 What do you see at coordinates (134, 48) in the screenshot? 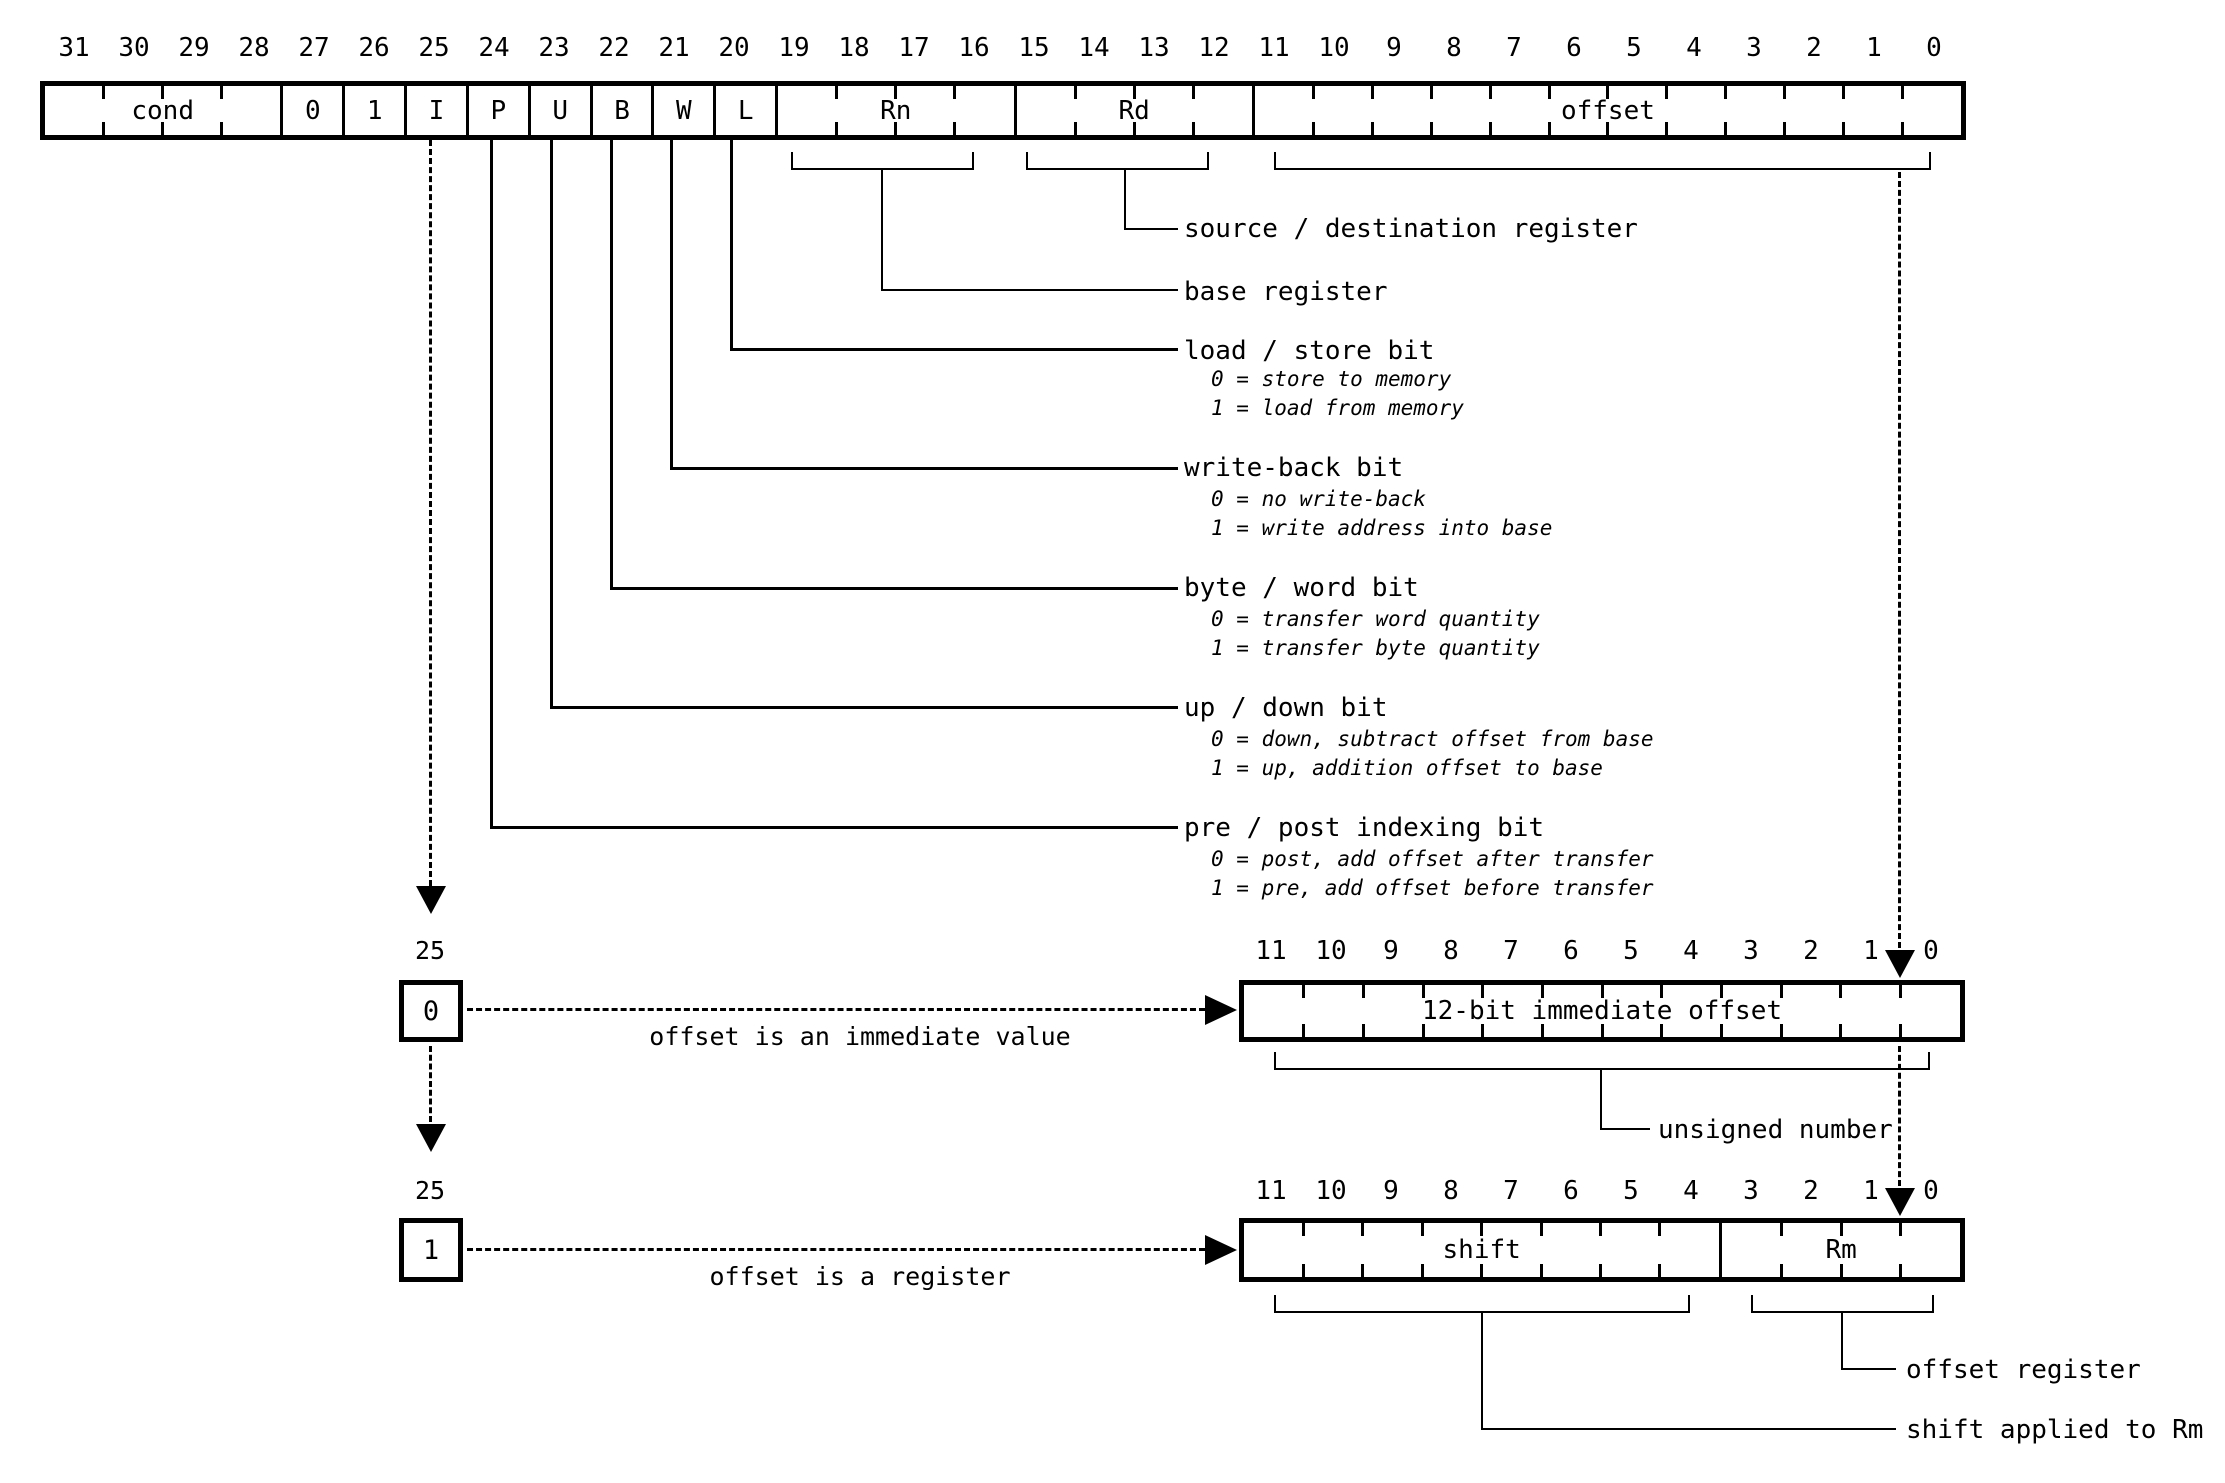
I see `bit-number: 30` at bounding box center [134, 48].